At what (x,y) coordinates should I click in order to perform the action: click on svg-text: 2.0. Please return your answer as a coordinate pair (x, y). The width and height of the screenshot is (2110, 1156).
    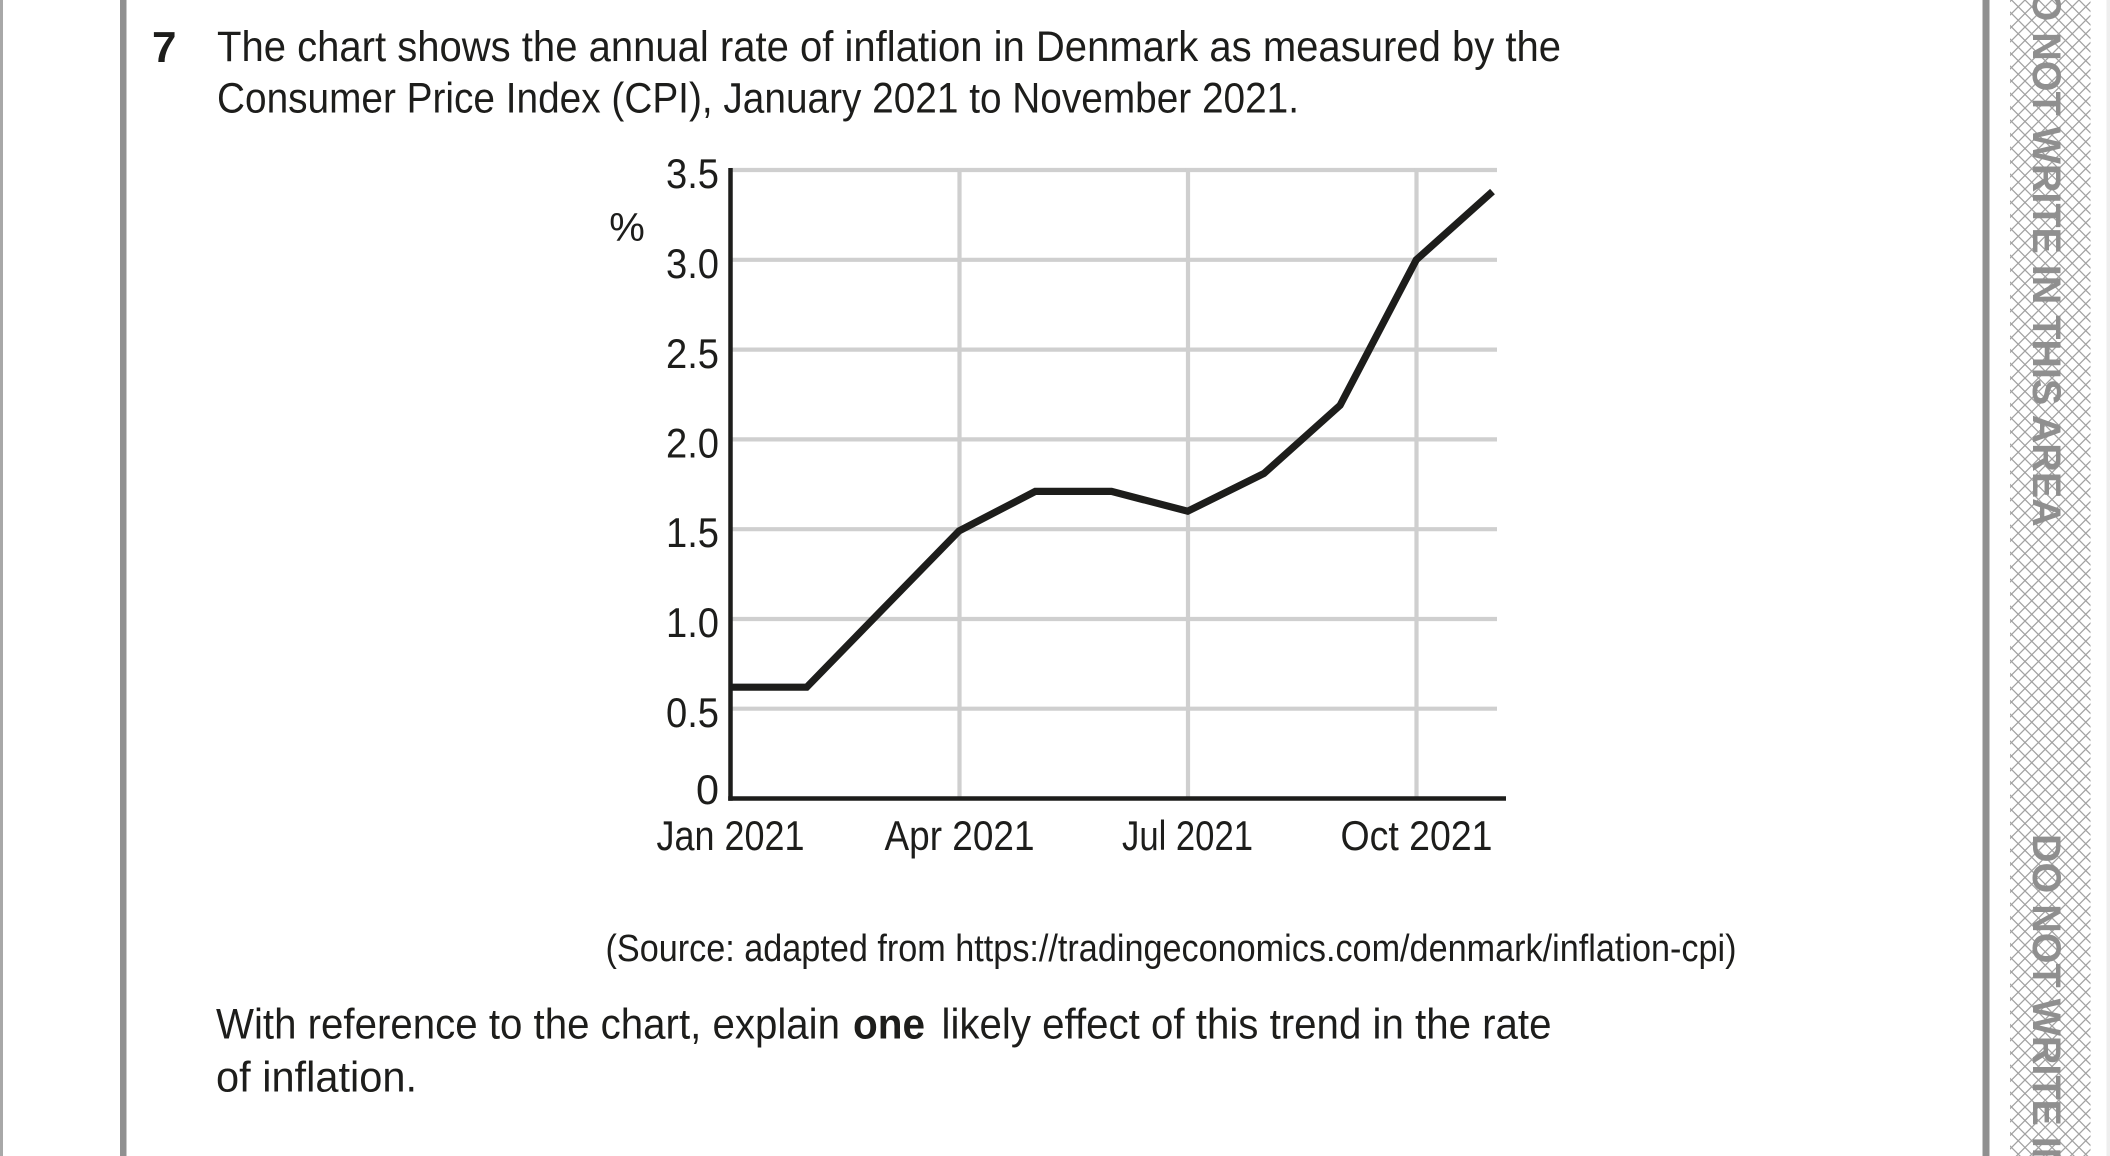
    Looking at the image, I should click on (692, 443).